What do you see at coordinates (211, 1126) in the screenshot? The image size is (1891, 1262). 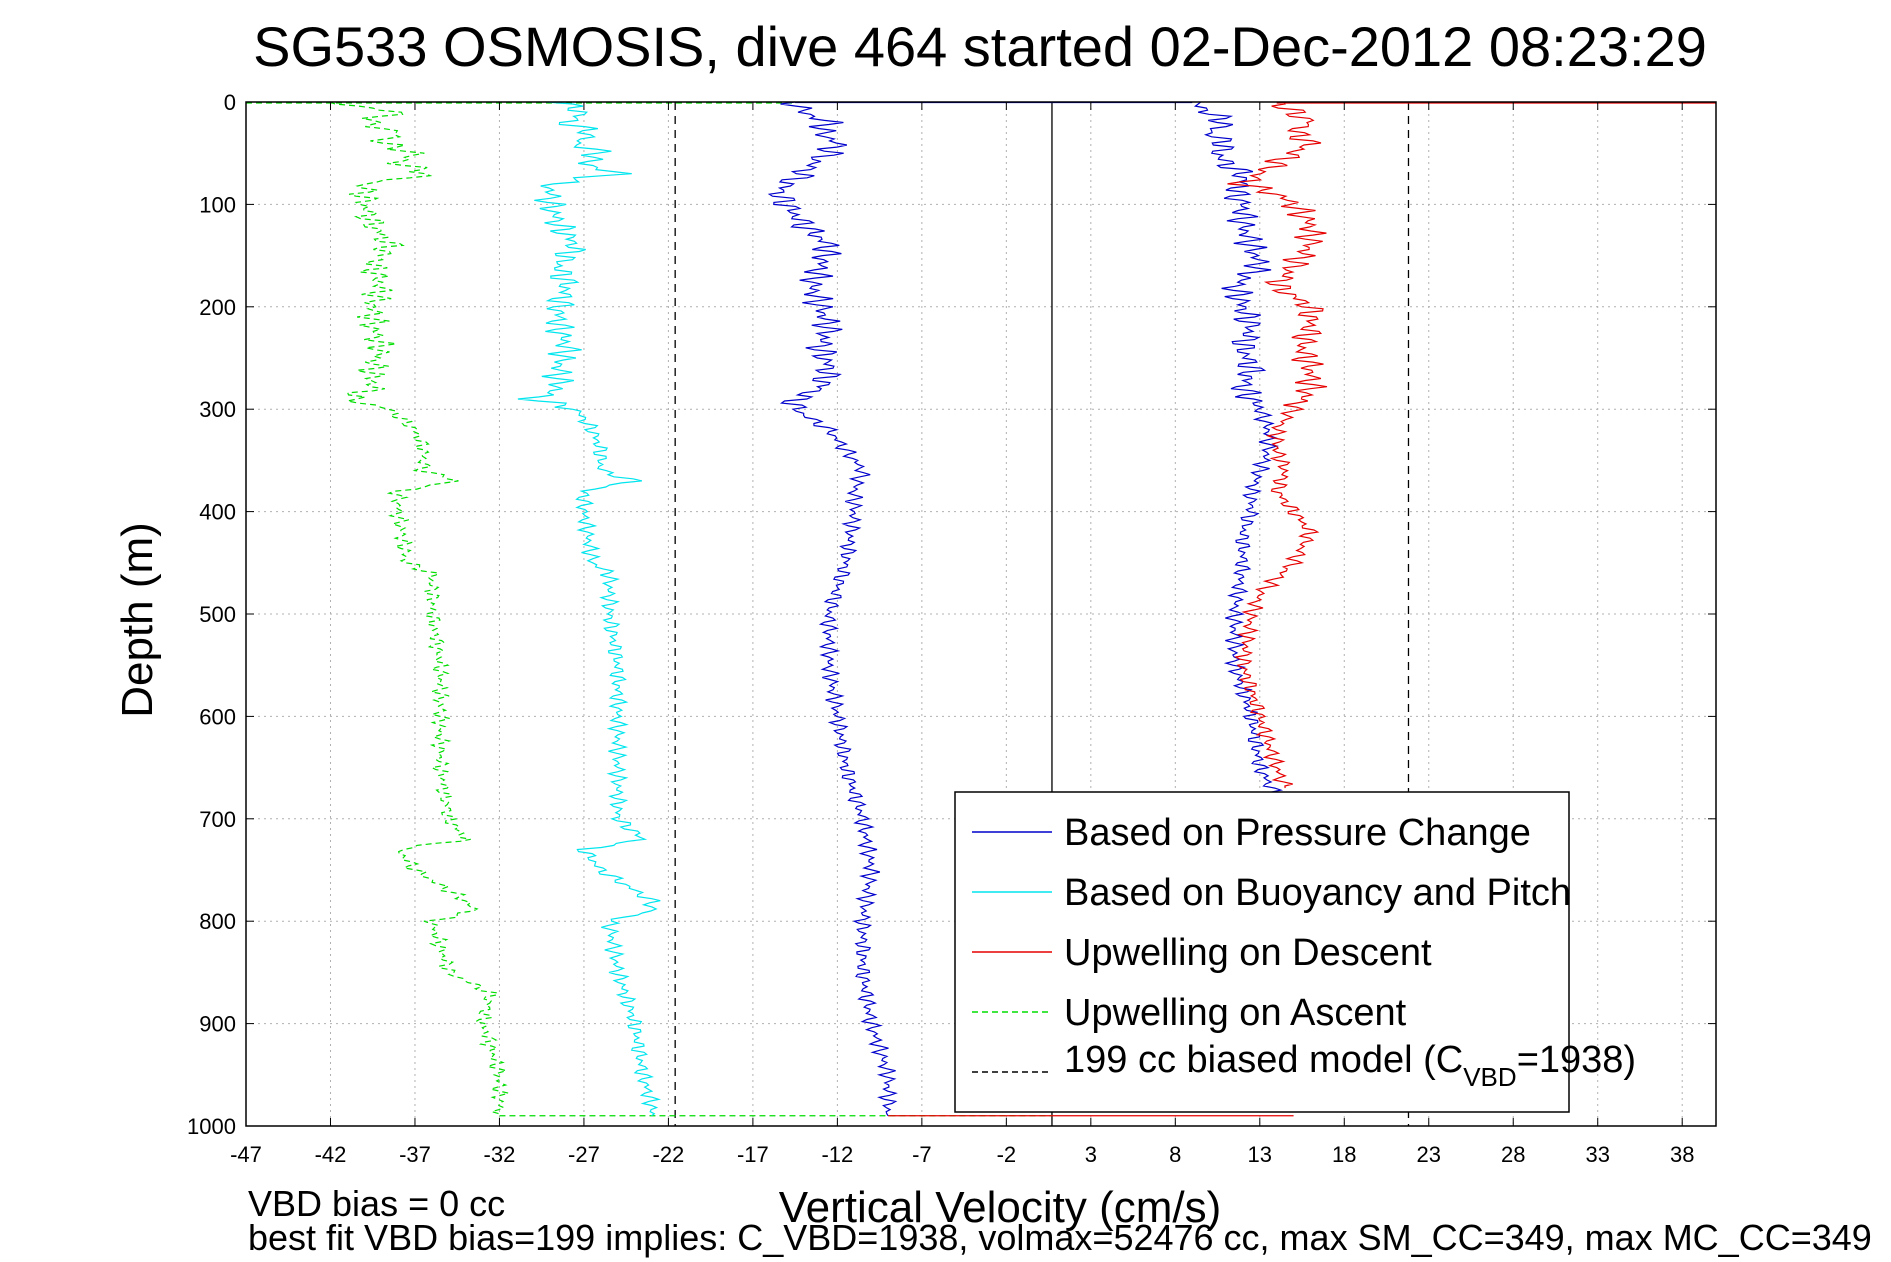 I see `y-tick-label: 1000` at bounding box center [211, 1126].